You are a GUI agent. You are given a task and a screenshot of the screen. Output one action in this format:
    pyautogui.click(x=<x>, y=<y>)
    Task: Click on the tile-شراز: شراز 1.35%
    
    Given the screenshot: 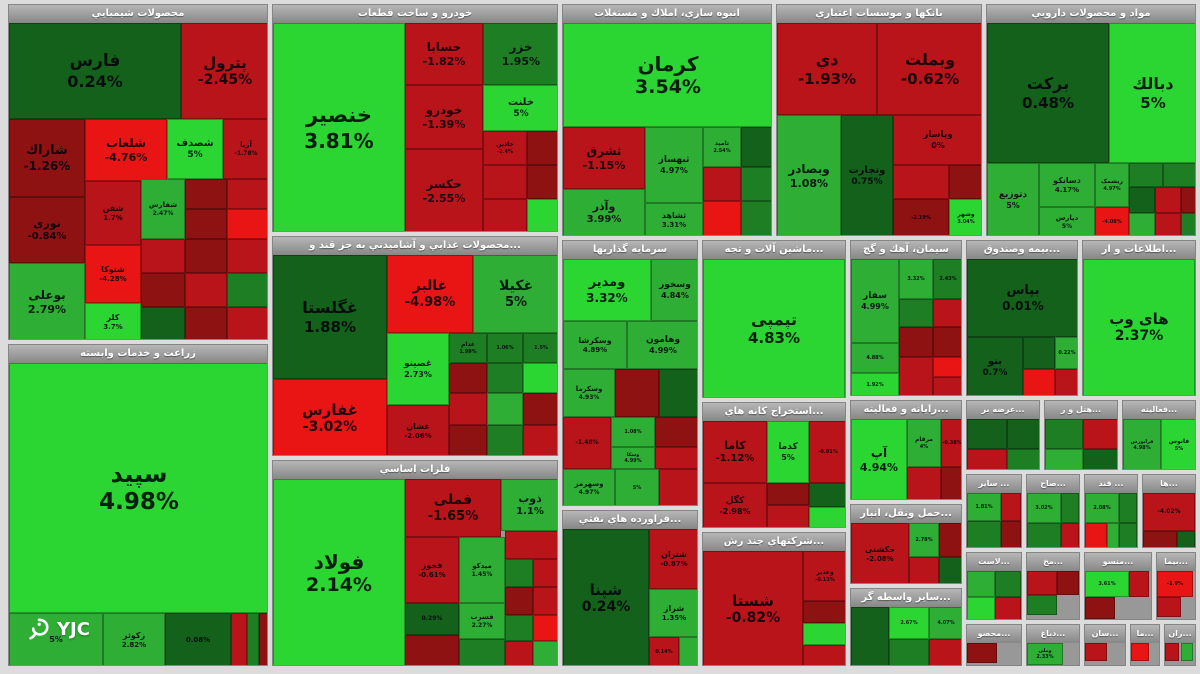 What is the action you would take?
    pyautogui.click(x=673, y=613)
    